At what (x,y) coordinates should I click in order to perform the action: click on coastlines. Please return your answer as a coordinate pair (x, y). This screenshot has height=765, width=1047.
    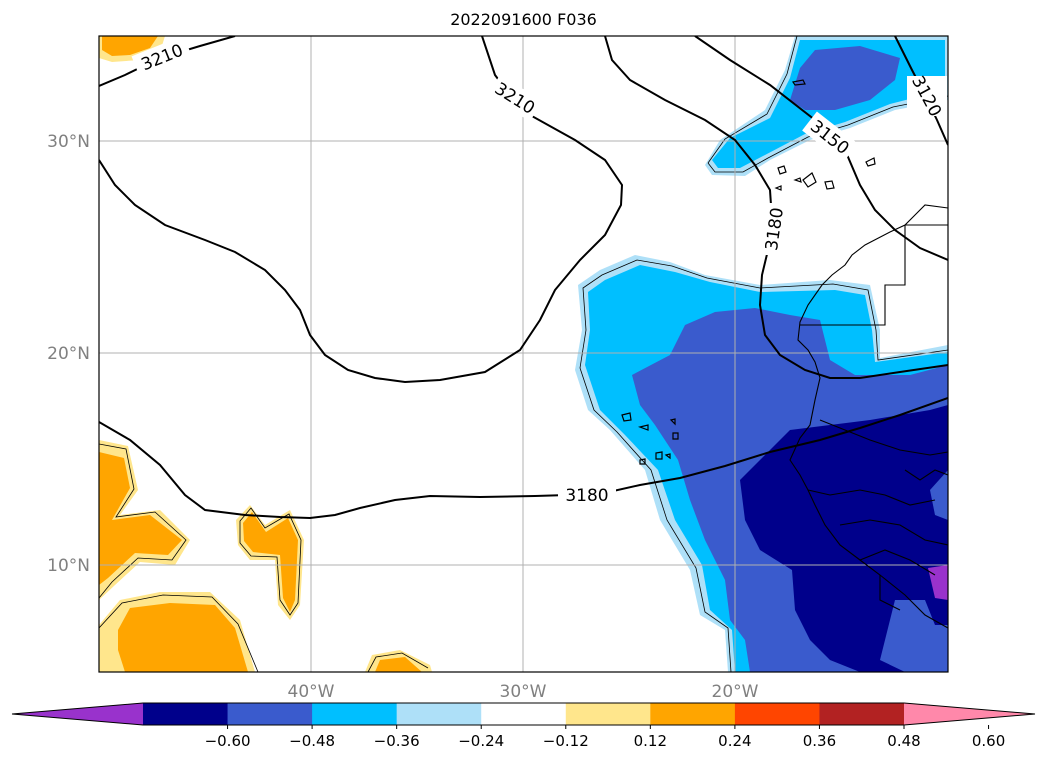
    Looking at the image, I should click on (868, 416).